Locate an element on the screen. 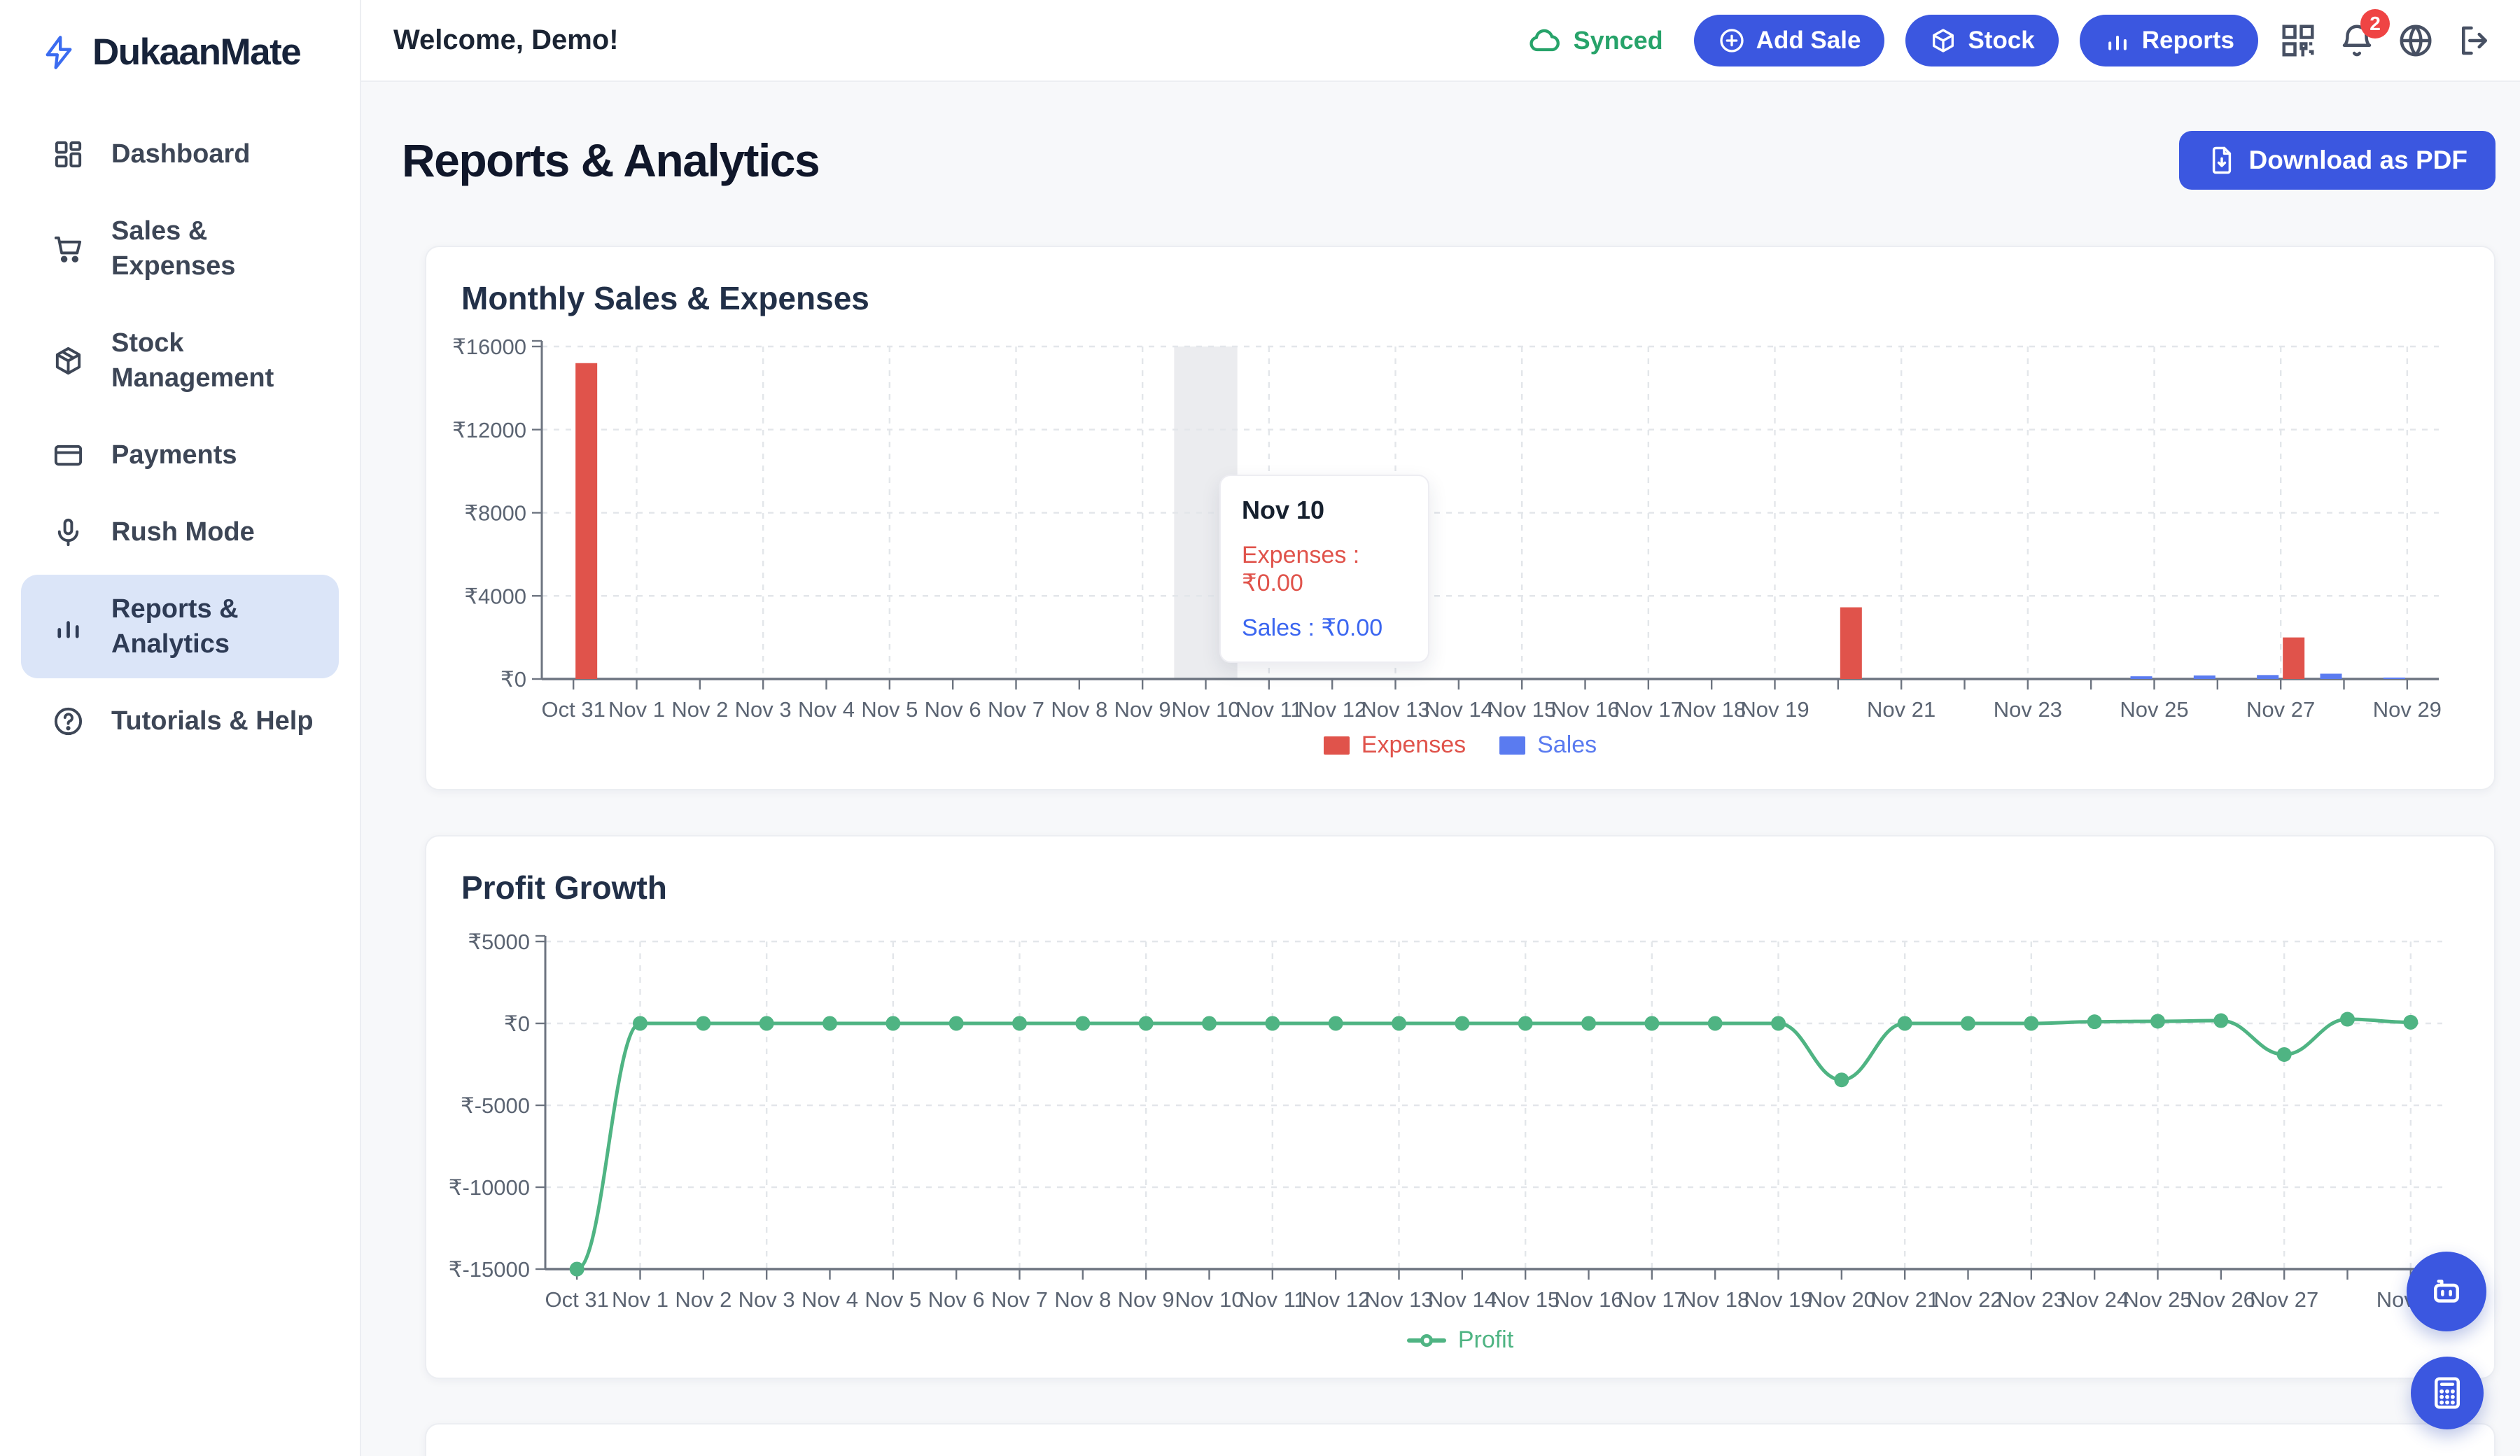 The image size is (2520, 1456). qr-code-icon is located at coordinates (2298, 40).